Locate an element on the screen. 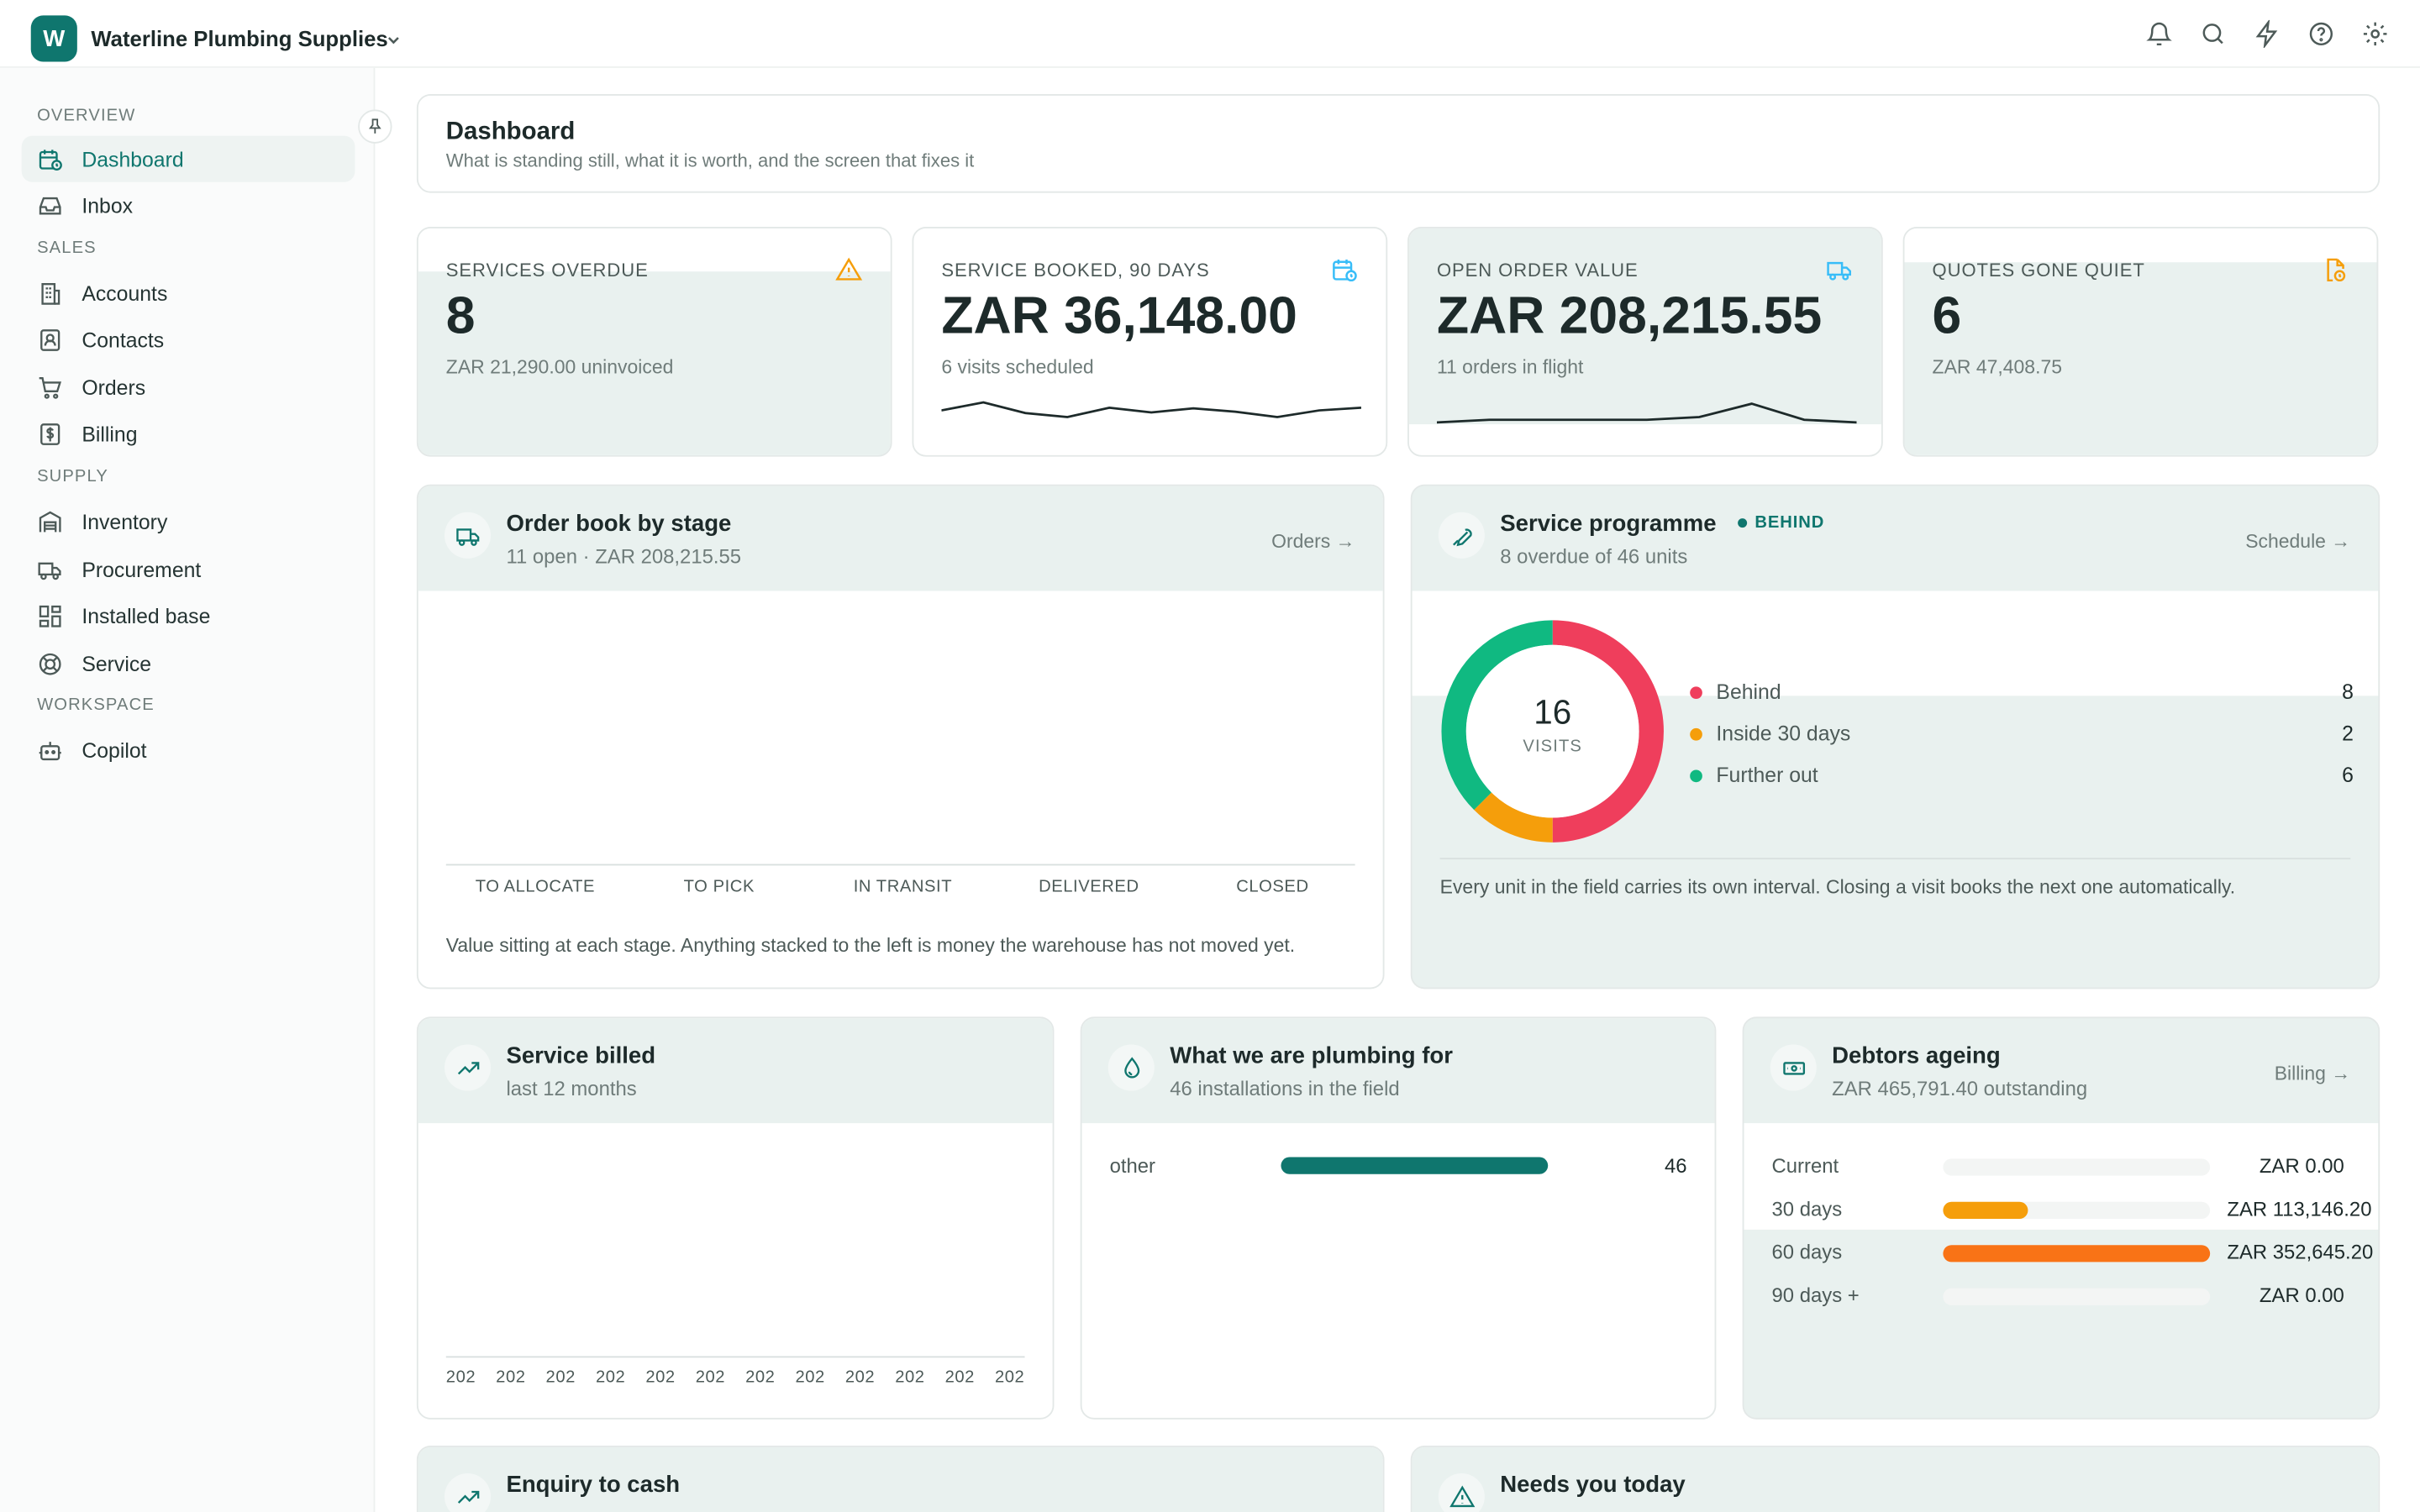  kpi-value: ZAR 208,215.55 is located at coordinates (1629, 316).